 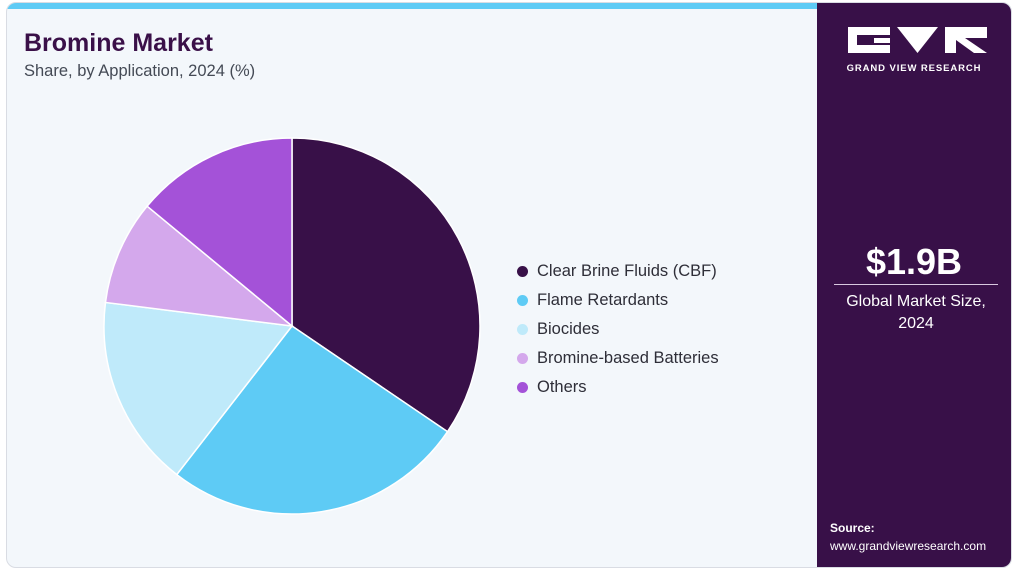 What do you see at coordinates (199, 266) in the screenshot?
I see `pie-slice-bromine-based-batteries` at bounding box center [199, 266].